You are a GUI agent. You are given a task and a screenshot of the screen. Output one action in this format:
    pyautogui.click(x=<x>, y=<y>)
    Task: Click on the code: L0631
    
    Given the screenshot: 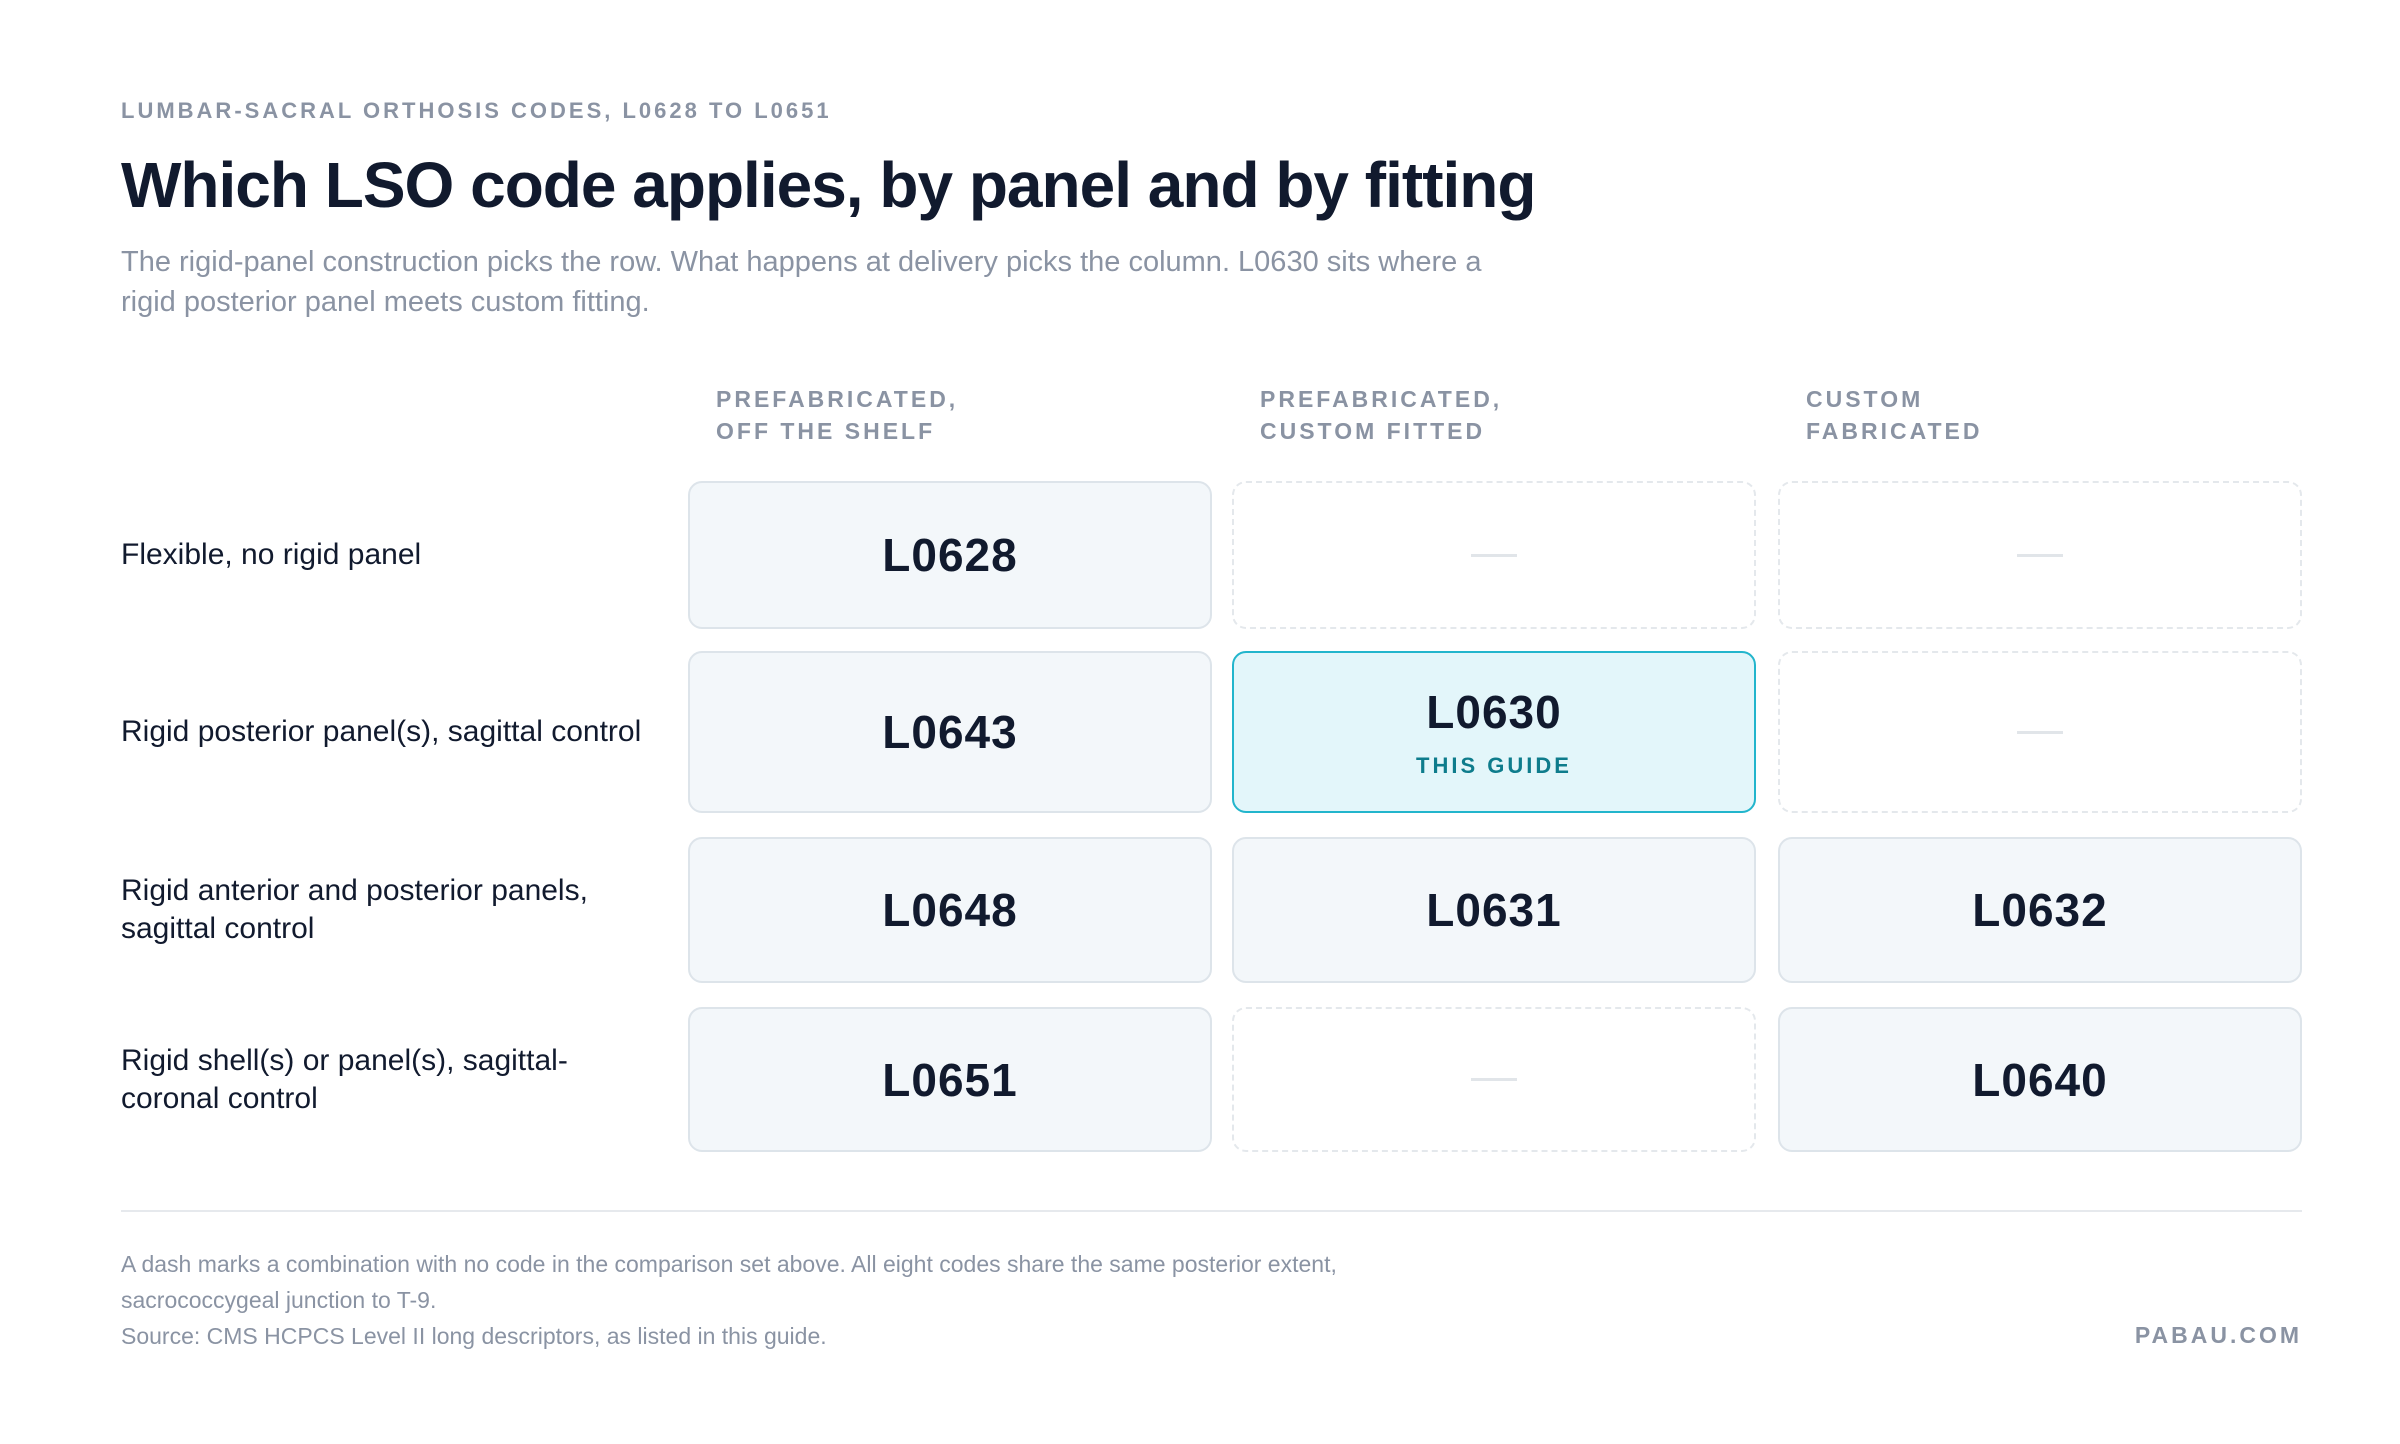 What is the action you would take?
    pyautogui.click(x=1494, y=910)
    